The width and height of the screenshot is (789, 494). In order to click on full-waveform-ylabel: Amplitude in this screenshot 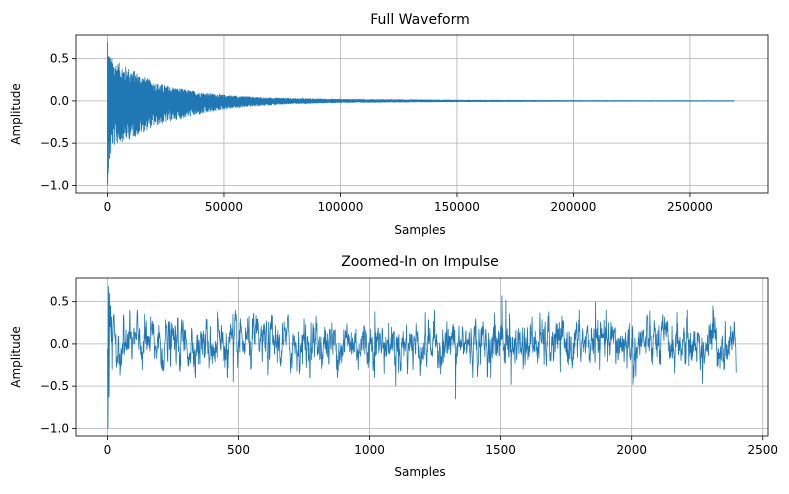, I will do `click(16, 114)`.